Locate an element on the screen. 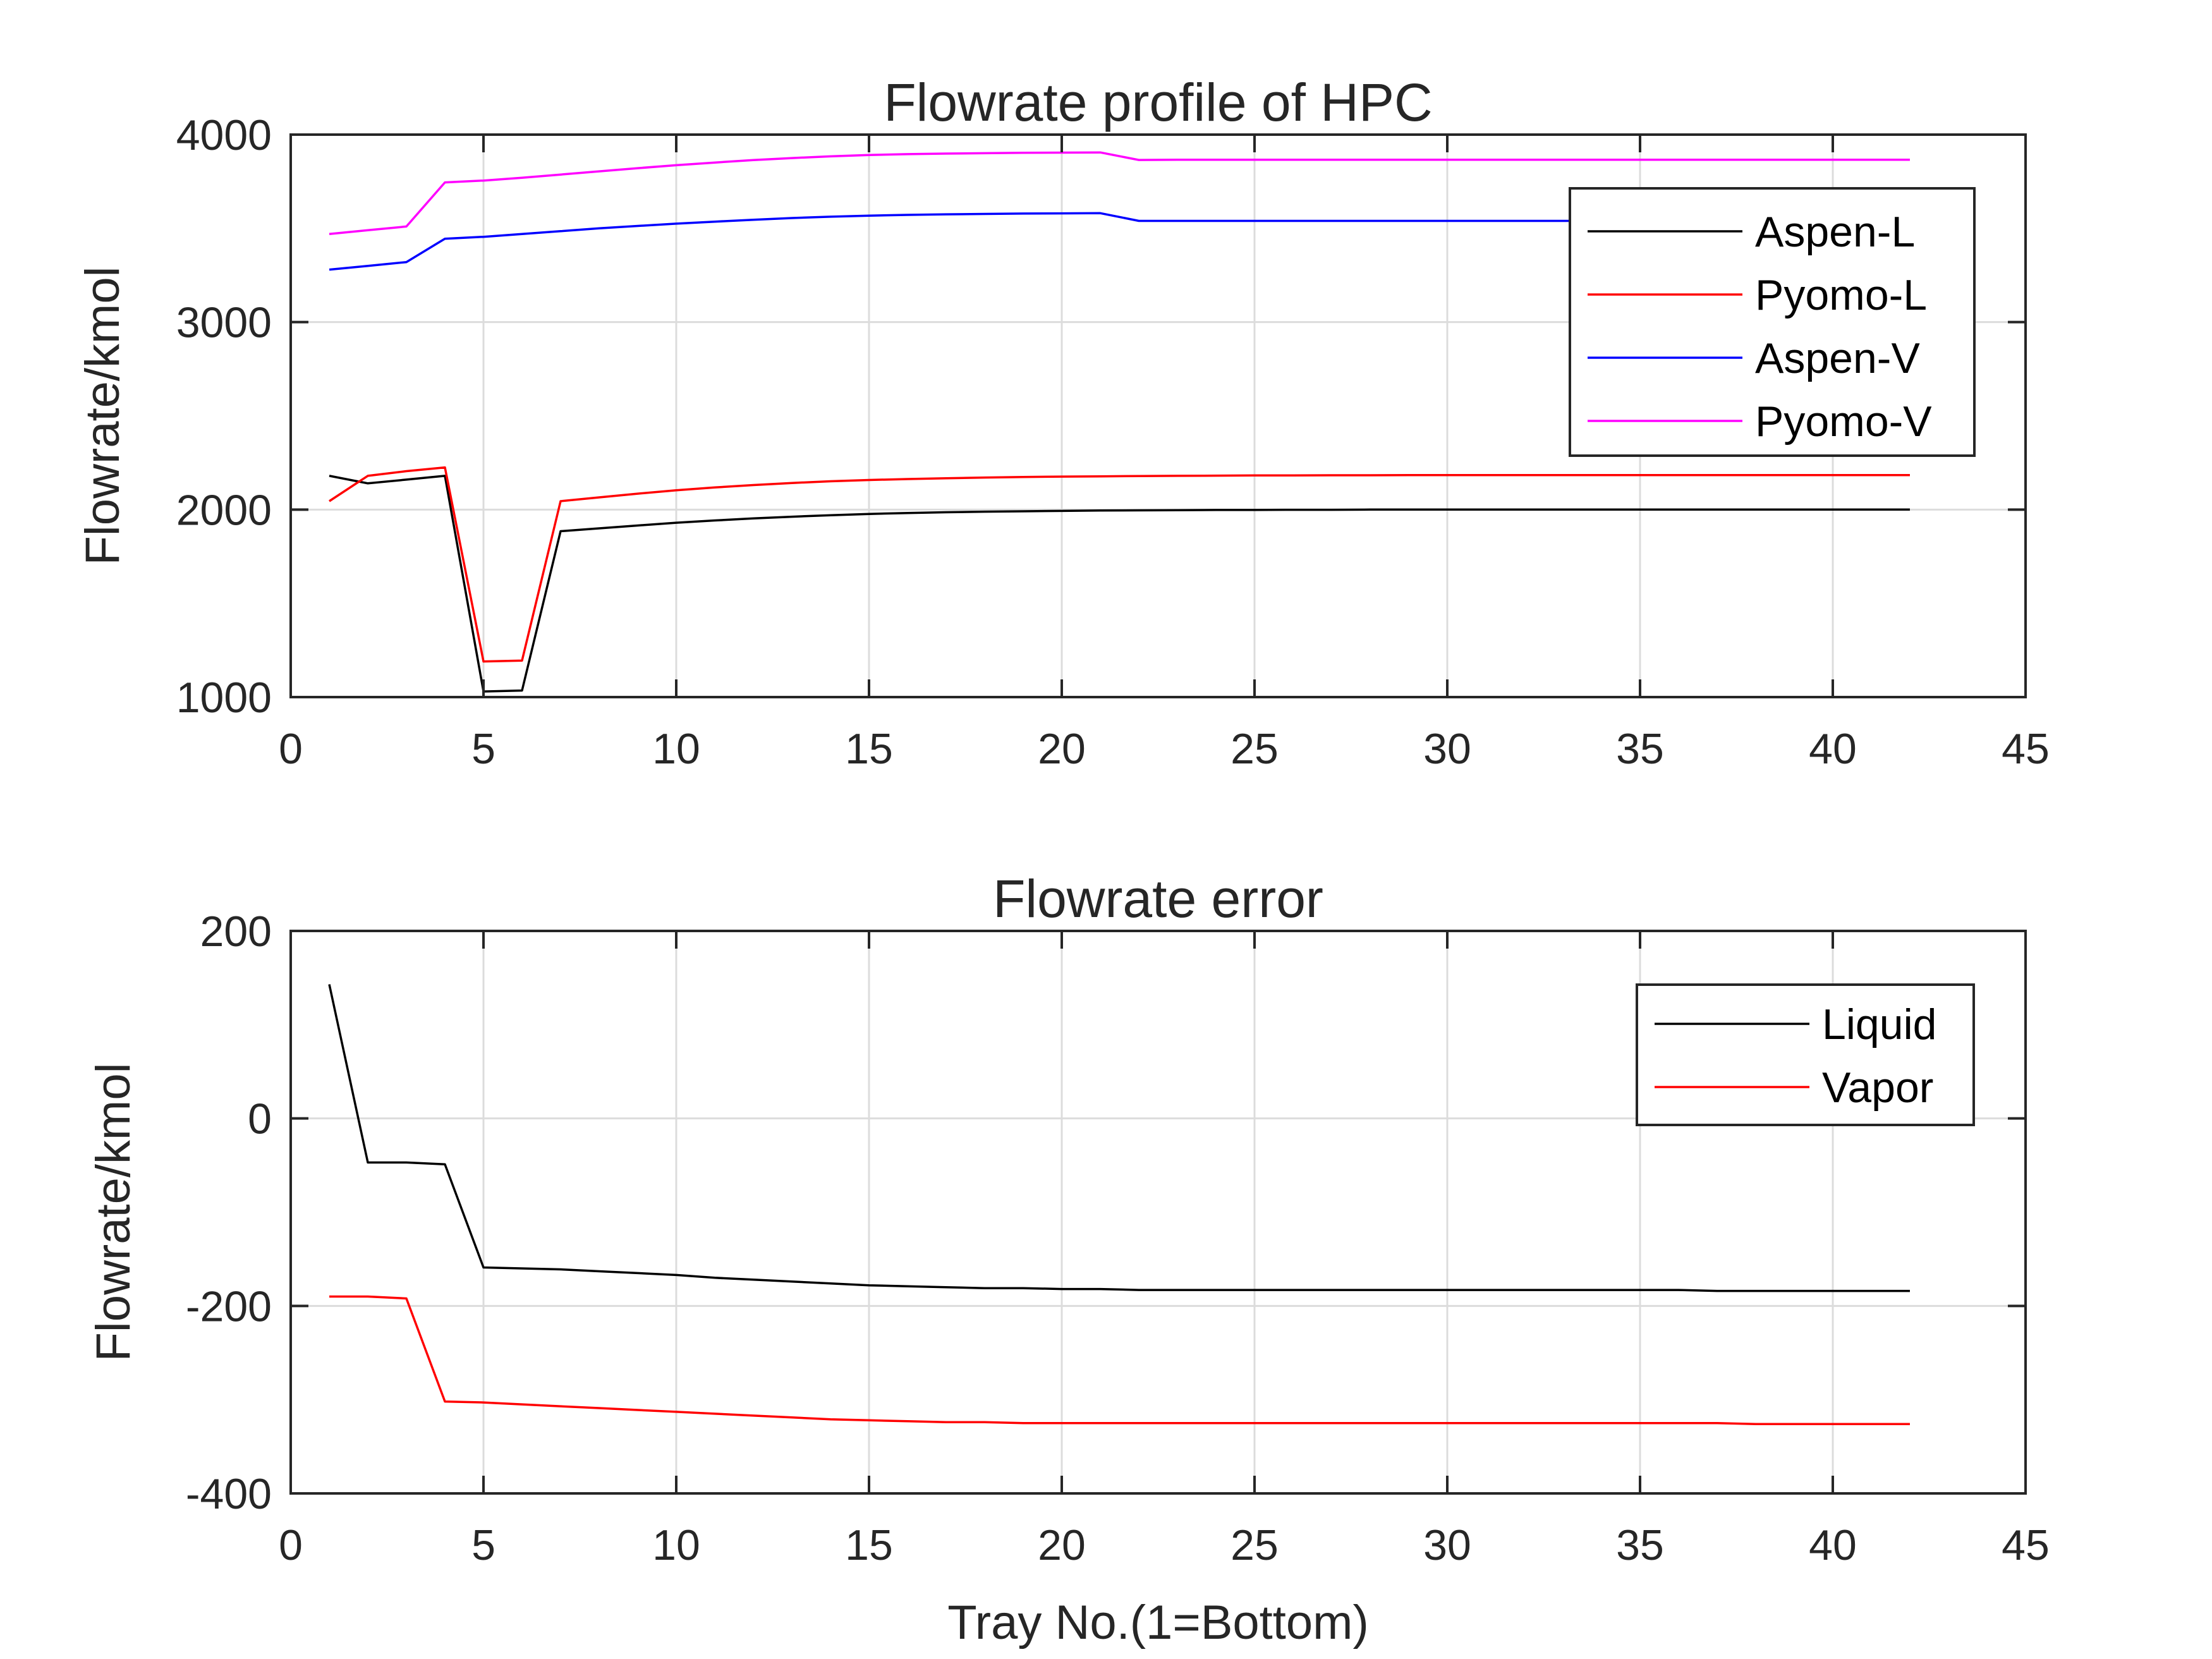 The image size is (2212, 1659). y-tick-label: 3000 is located at coordinates (224, 323).